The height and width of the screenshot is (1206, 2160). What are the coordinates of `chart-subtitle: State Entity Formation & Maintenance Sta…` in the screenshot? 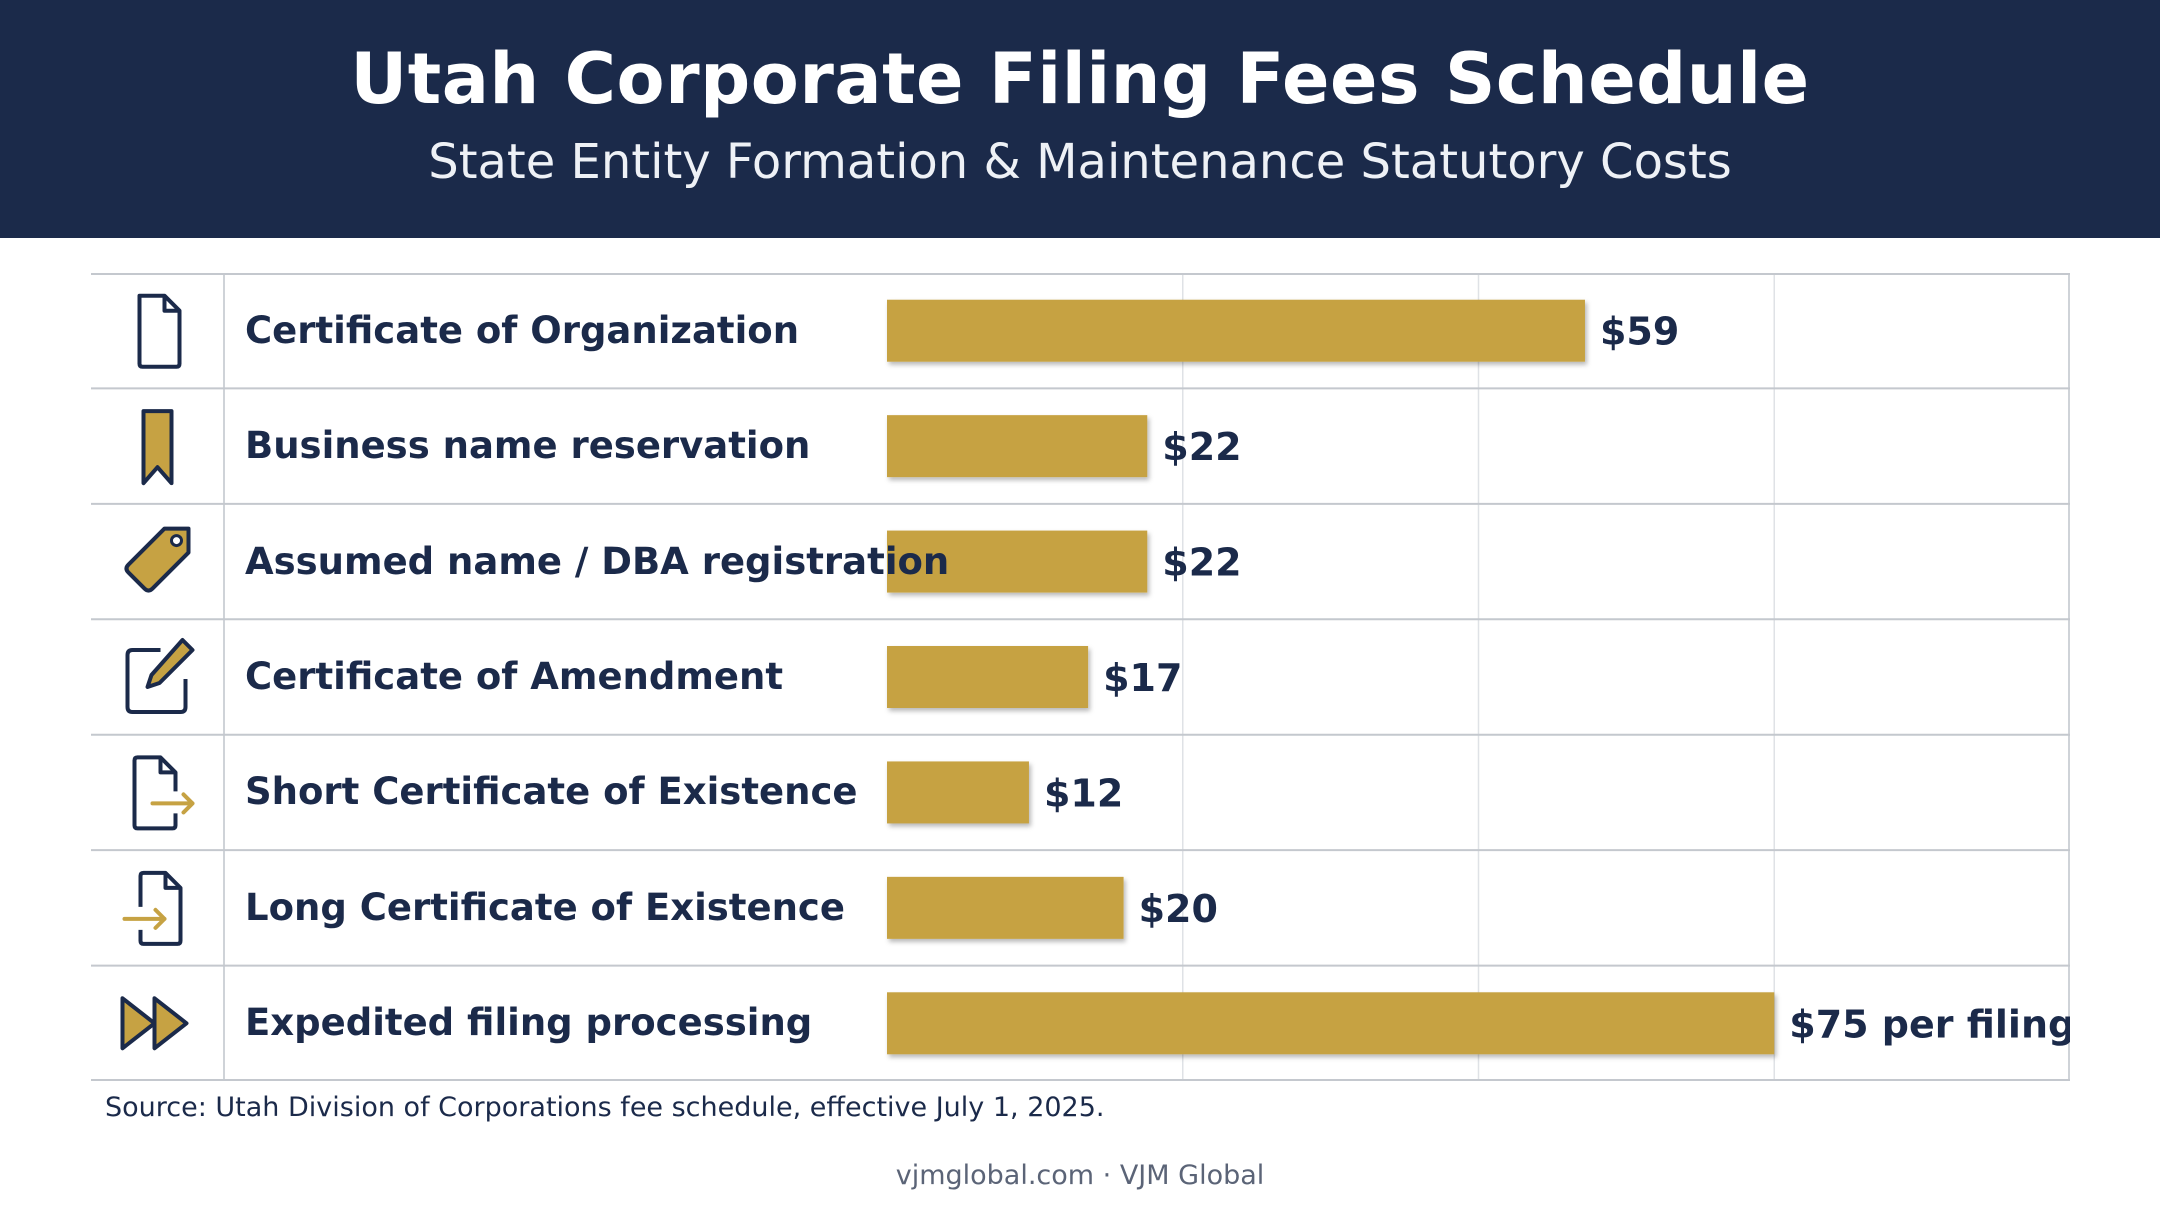 It's located at (1080, 162).